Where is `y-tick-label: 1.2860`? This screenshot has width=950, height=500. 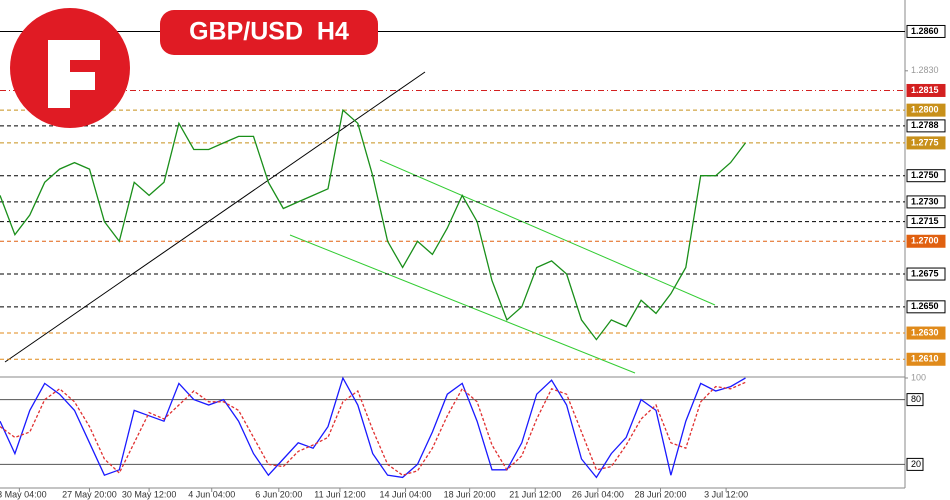
y-tick-label: 1.2860 is located at coordinates (925, 31).